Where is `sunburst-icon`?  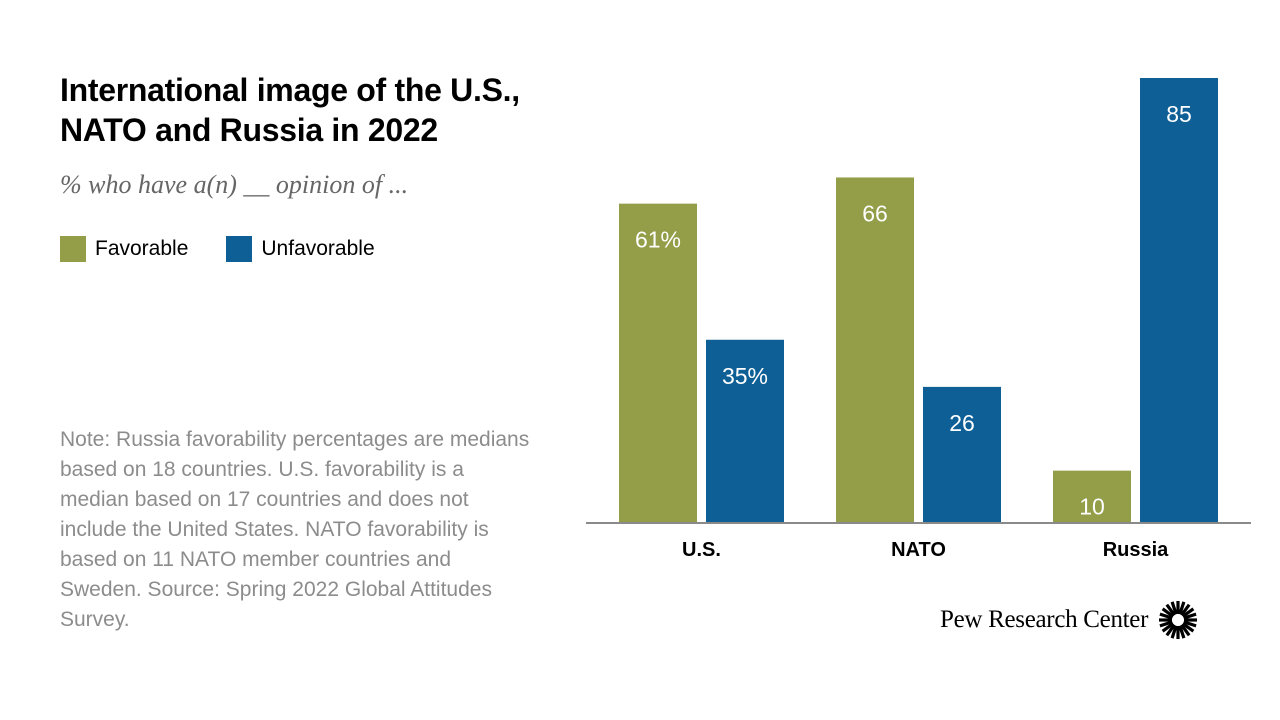
sunburst-icon is located at coordinates (1178, 620).